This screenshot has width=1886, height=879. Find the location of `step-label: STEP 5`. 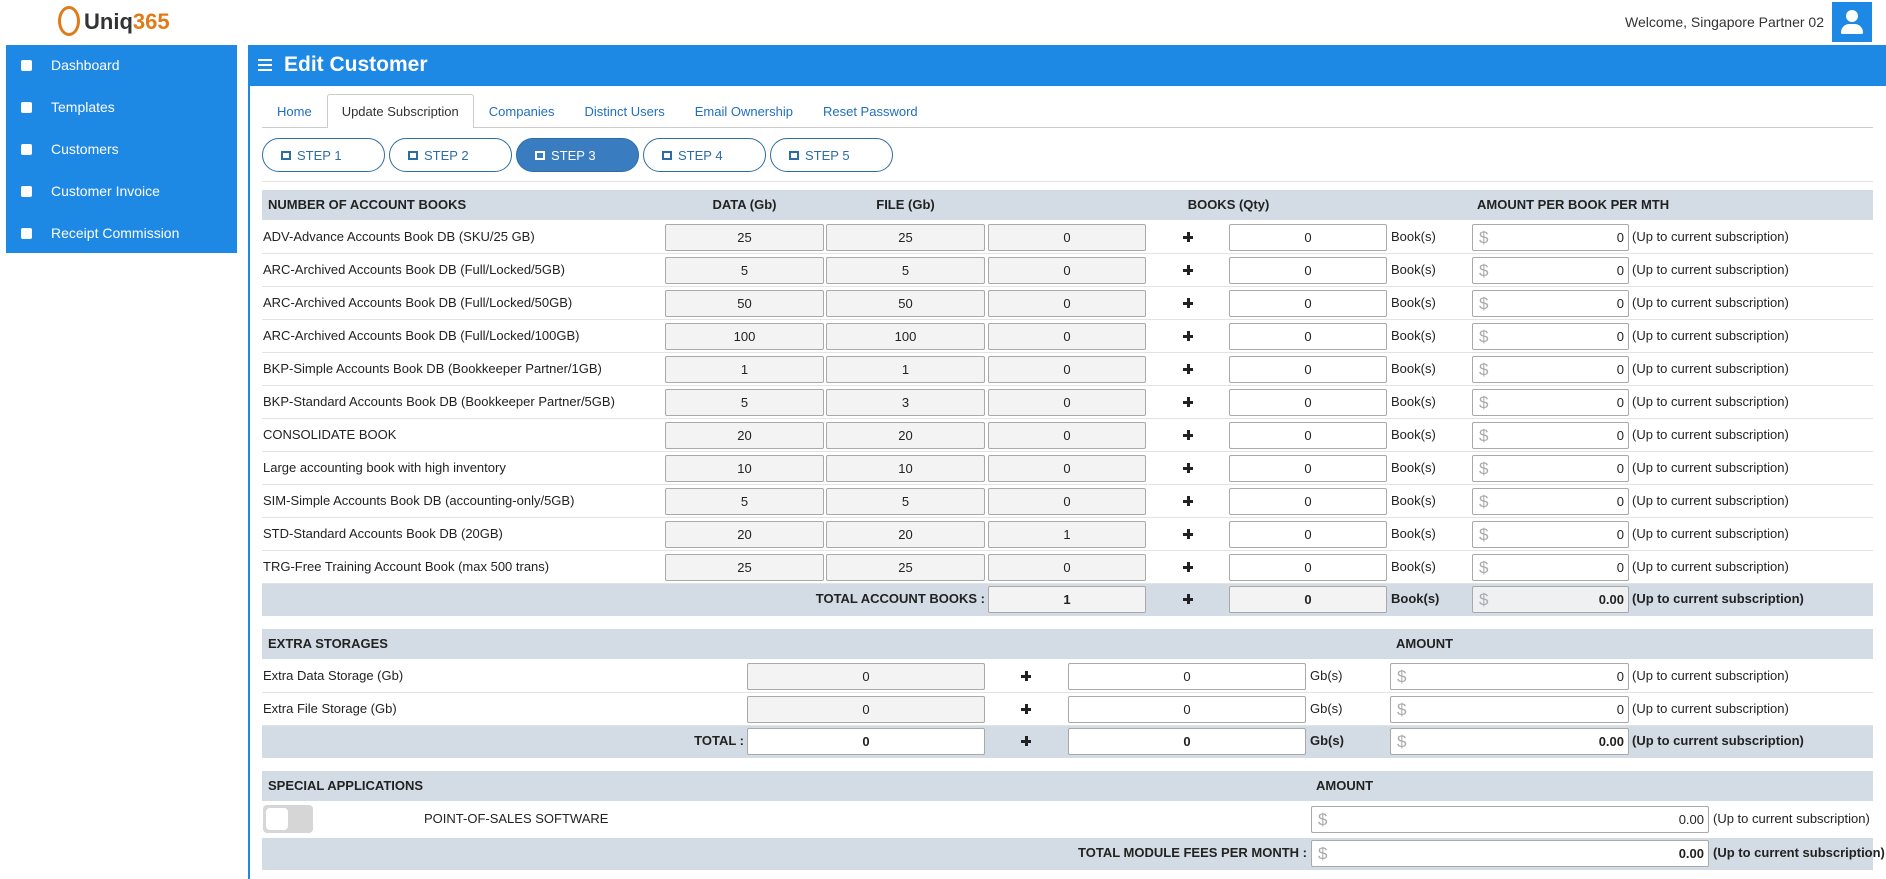

step-label: STEP 5 is located at coordinates (827, 155).